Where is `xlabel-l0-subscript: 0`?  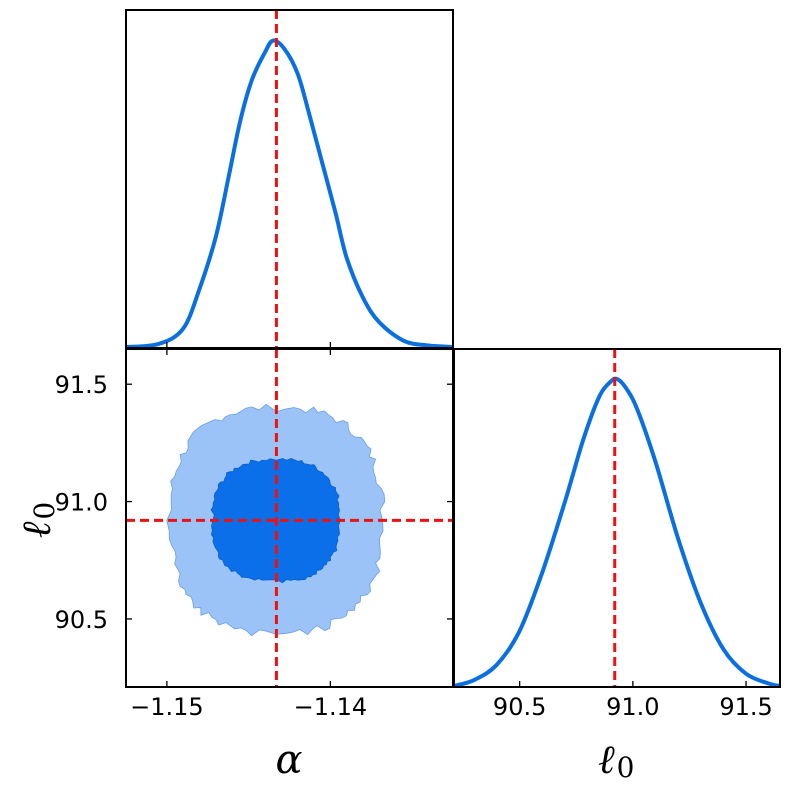 xlabel-l0-subscript: 0 is located at coordinates (626, 767).